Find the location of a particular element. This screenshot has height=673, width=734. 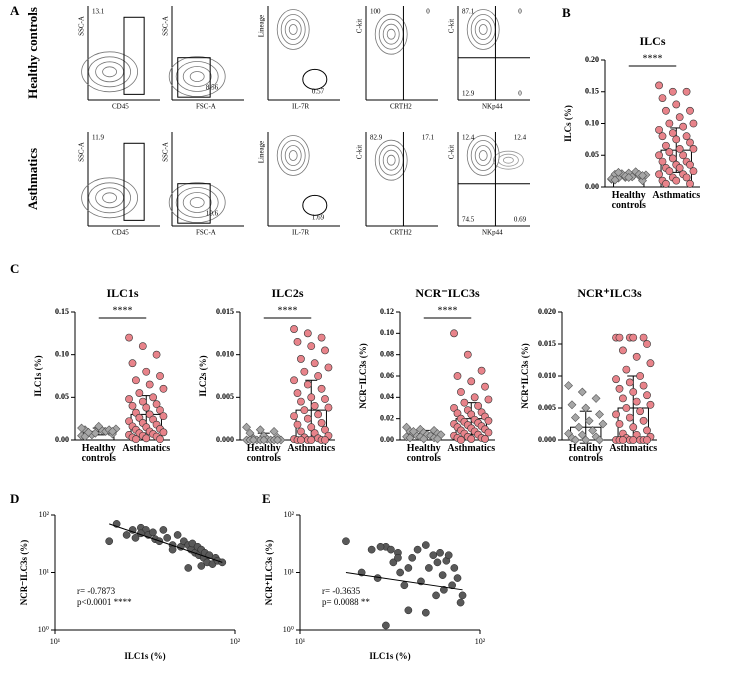

y-tick-label: 0.06 is located at coordinates (387, 375).